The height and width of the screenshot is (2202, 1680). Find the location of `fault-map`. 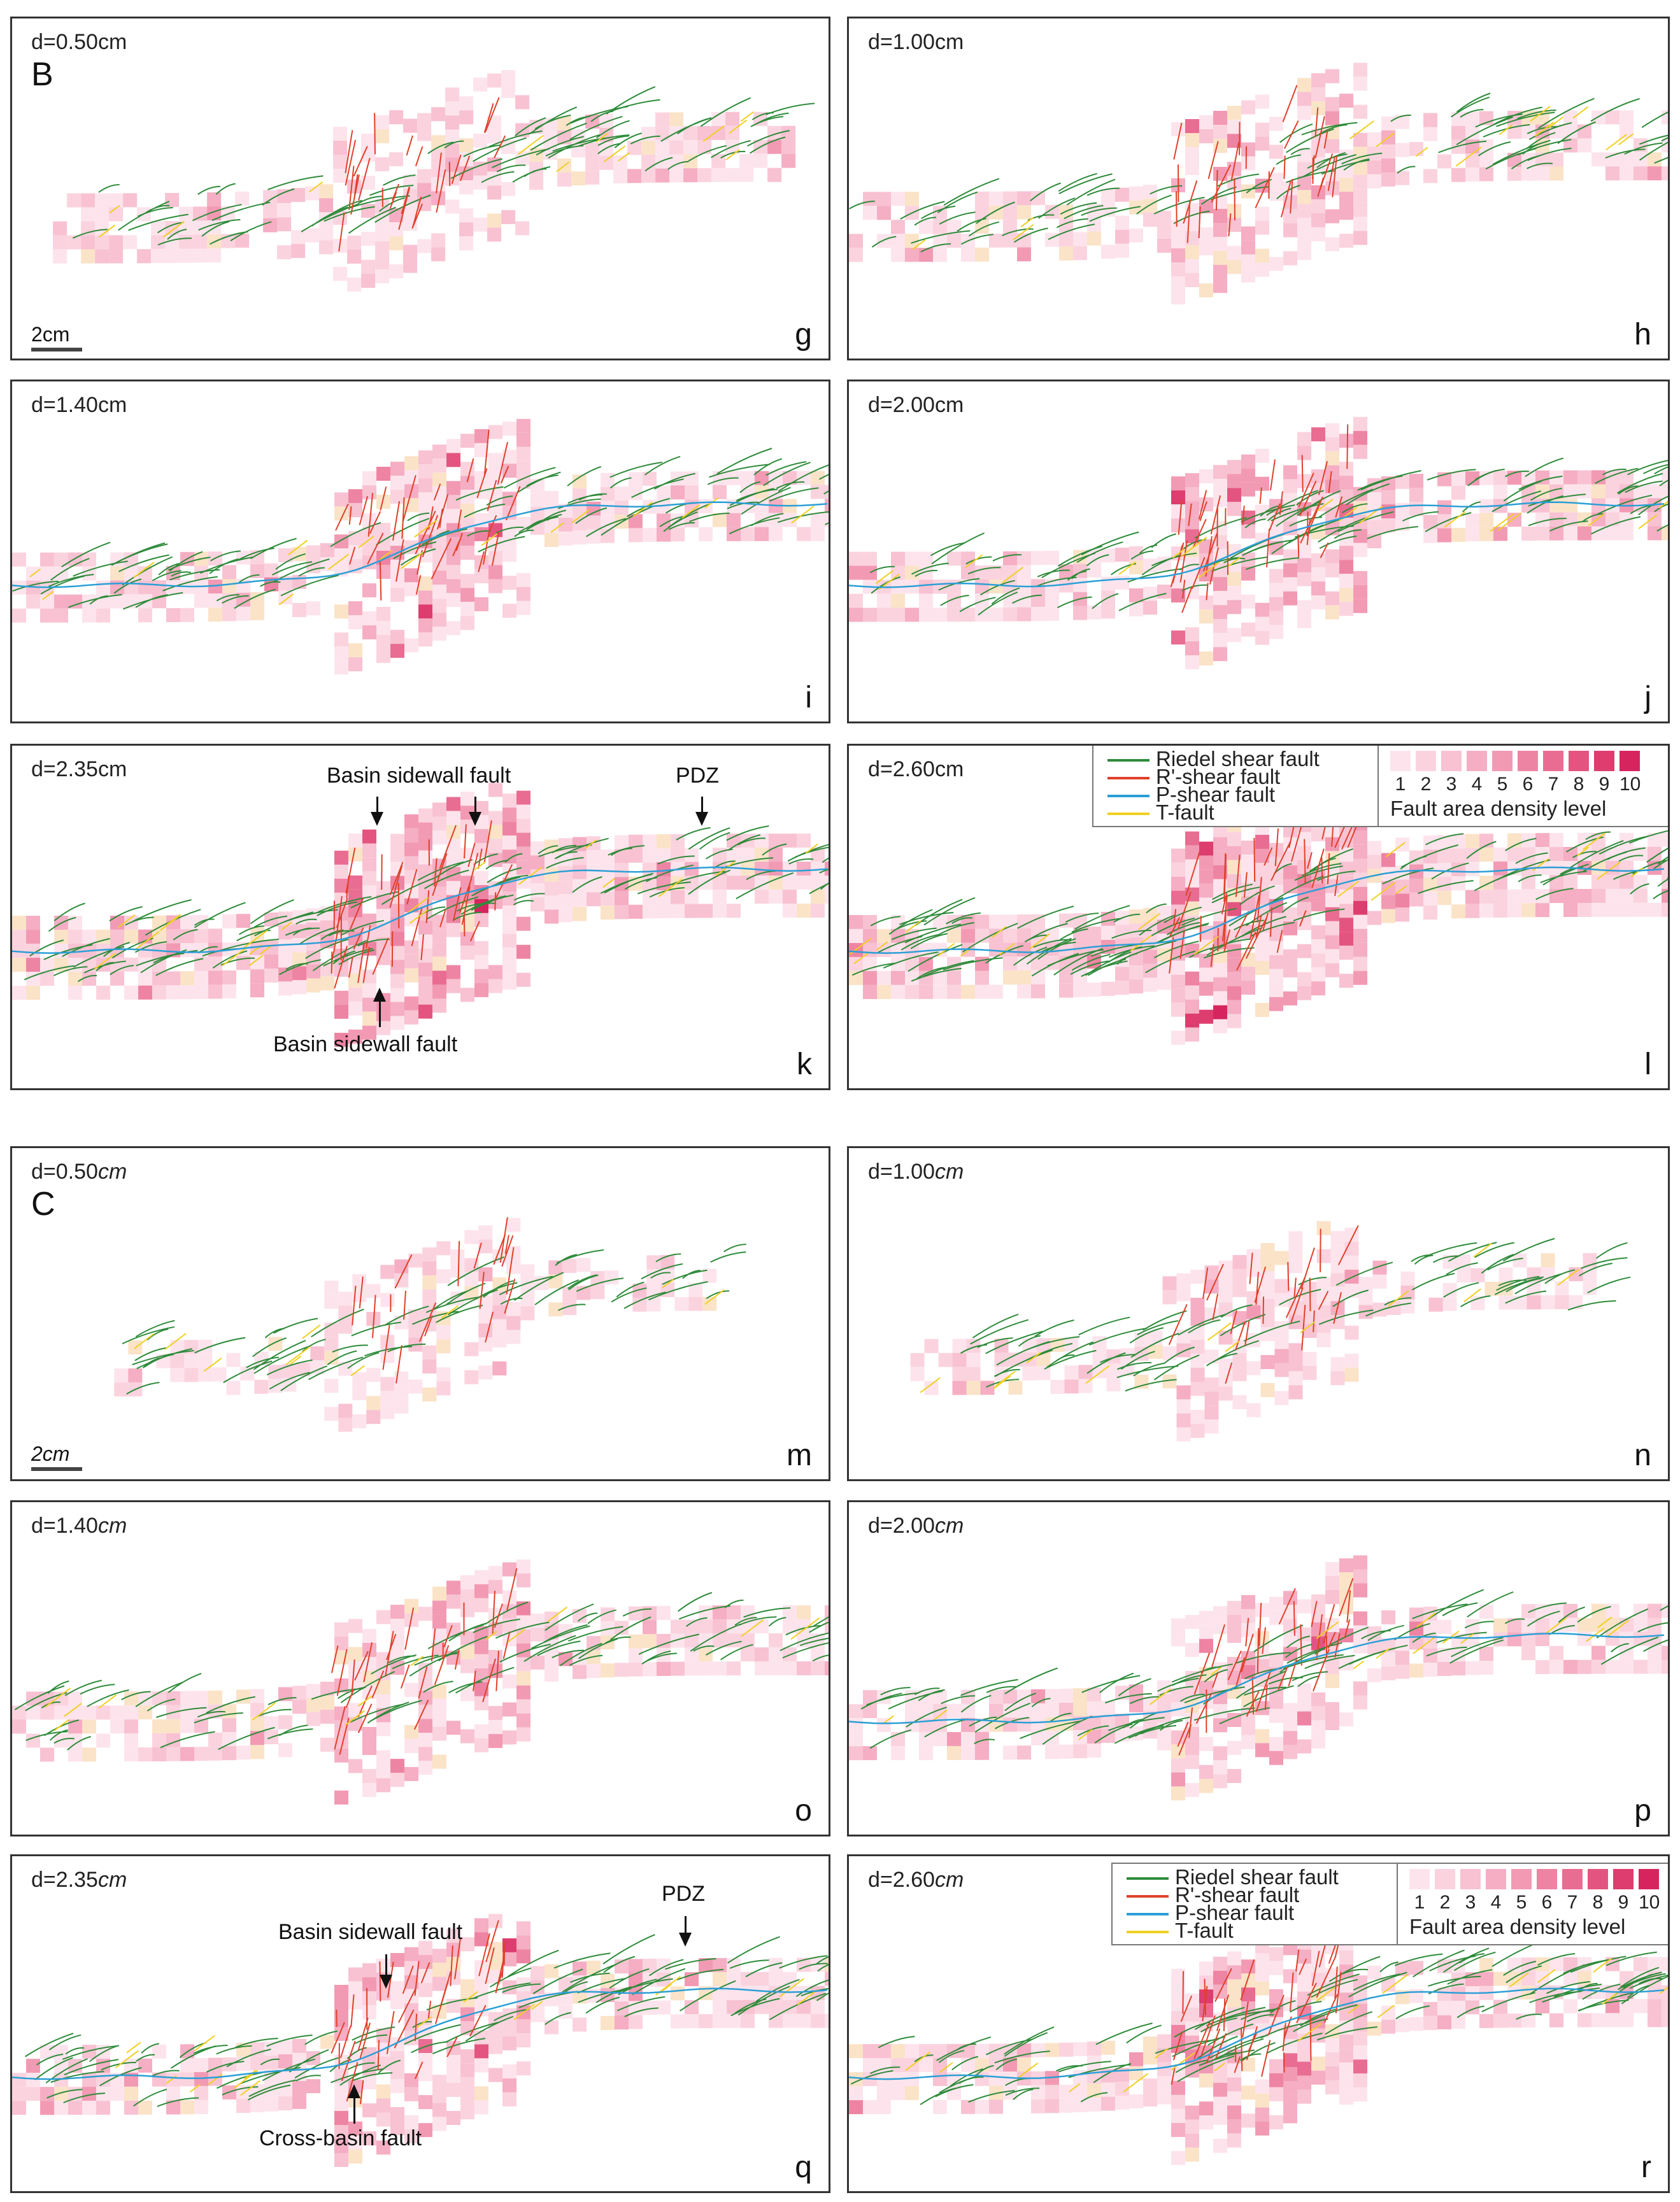

fault-map is located at coordinates (1258, 2039).